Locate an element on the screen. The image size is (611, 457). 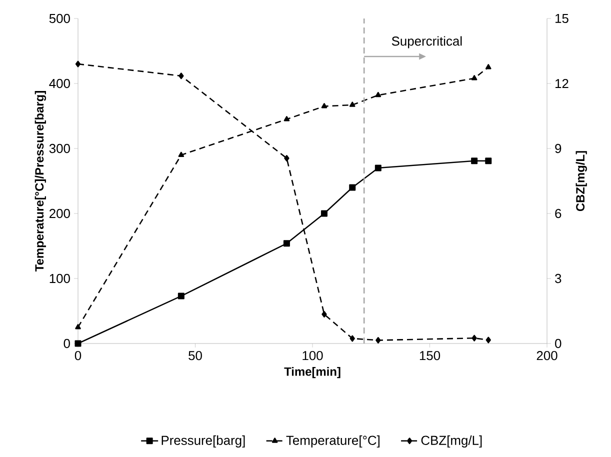
y2-tick-label: 0 is located at coordinates (558, 343).